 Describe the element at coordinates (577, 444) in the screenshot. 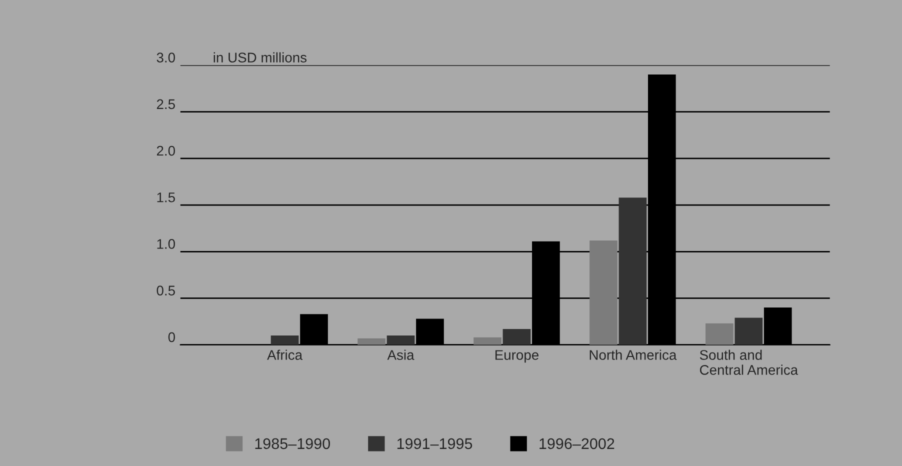

I see `legend-label: 1996–2002` at that location.